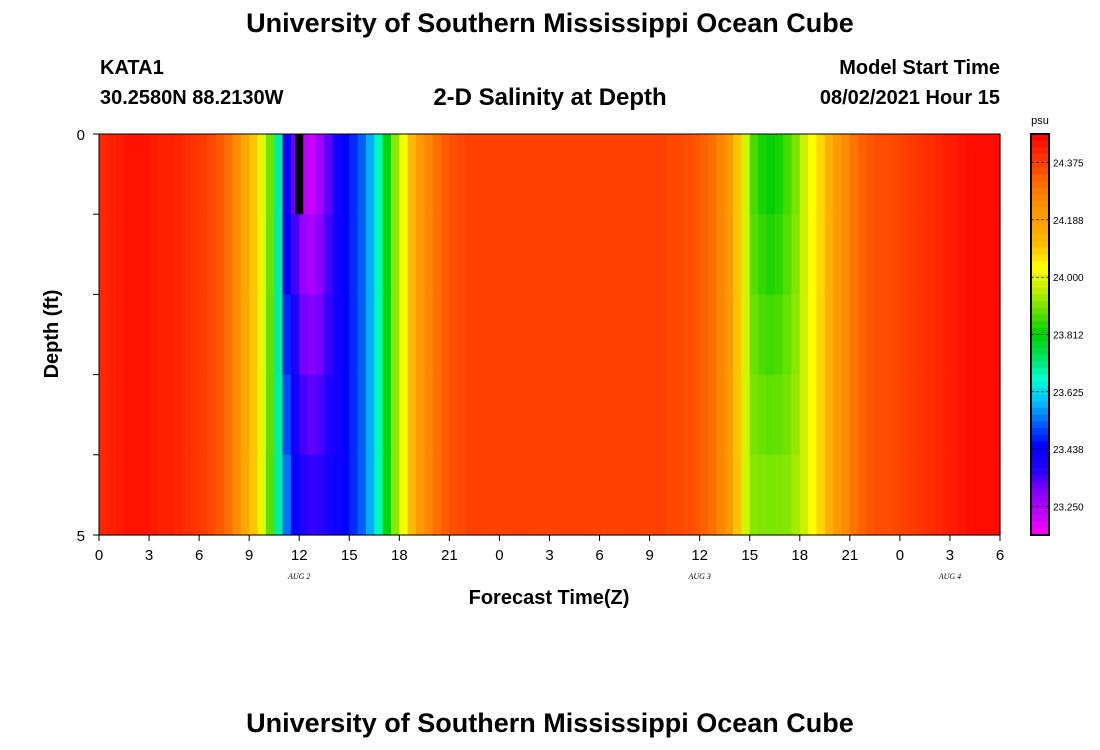  I want to click on x-tick-label: 15, so click(749, 555).